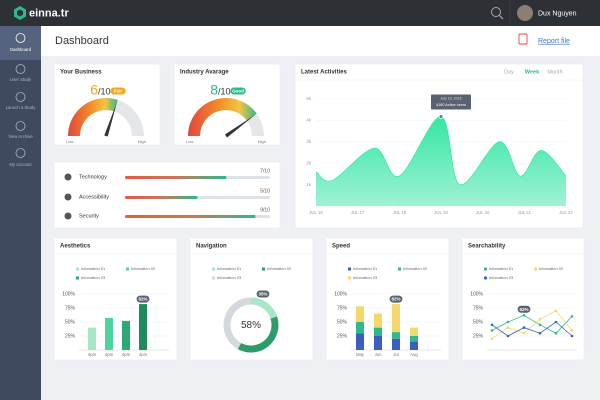 Image resolution: width=600 pixels, height=400 pixels. Describe the element at coordinates (21, 79) in the screenshot. I see `nav-label: User Study` at that location.